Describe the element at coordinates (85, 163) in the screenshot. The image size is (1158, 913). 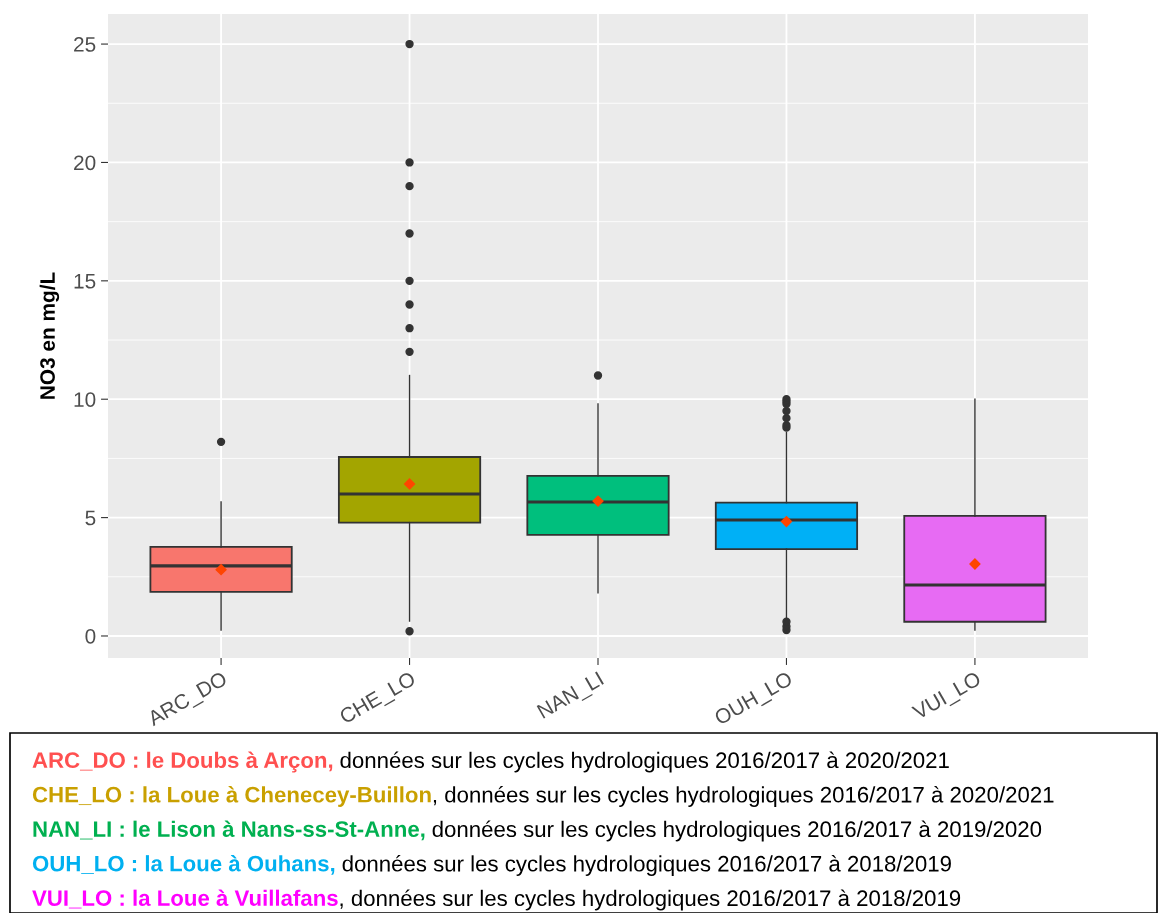
I see `y-tick-label: 20` at that location.